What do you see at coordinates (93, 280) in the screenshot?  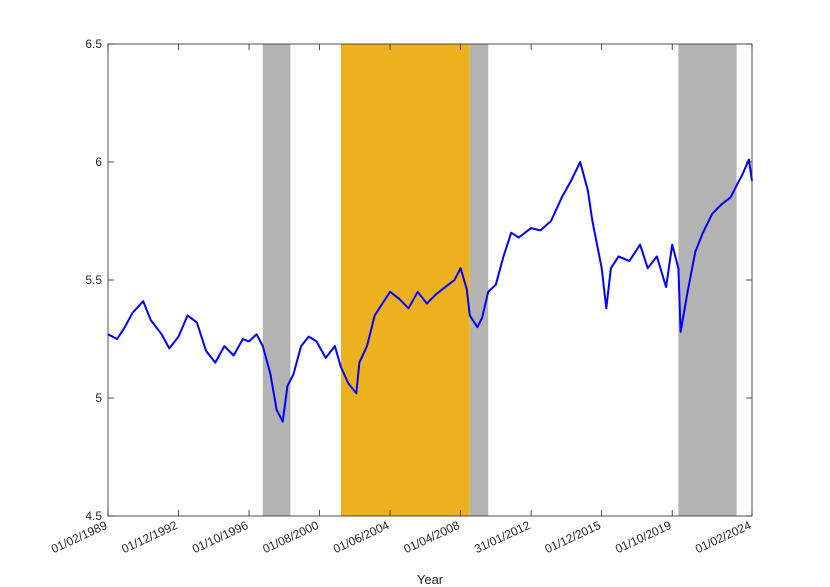 I see `y-tick-label: 5.5` at bounding box center [93, 280].